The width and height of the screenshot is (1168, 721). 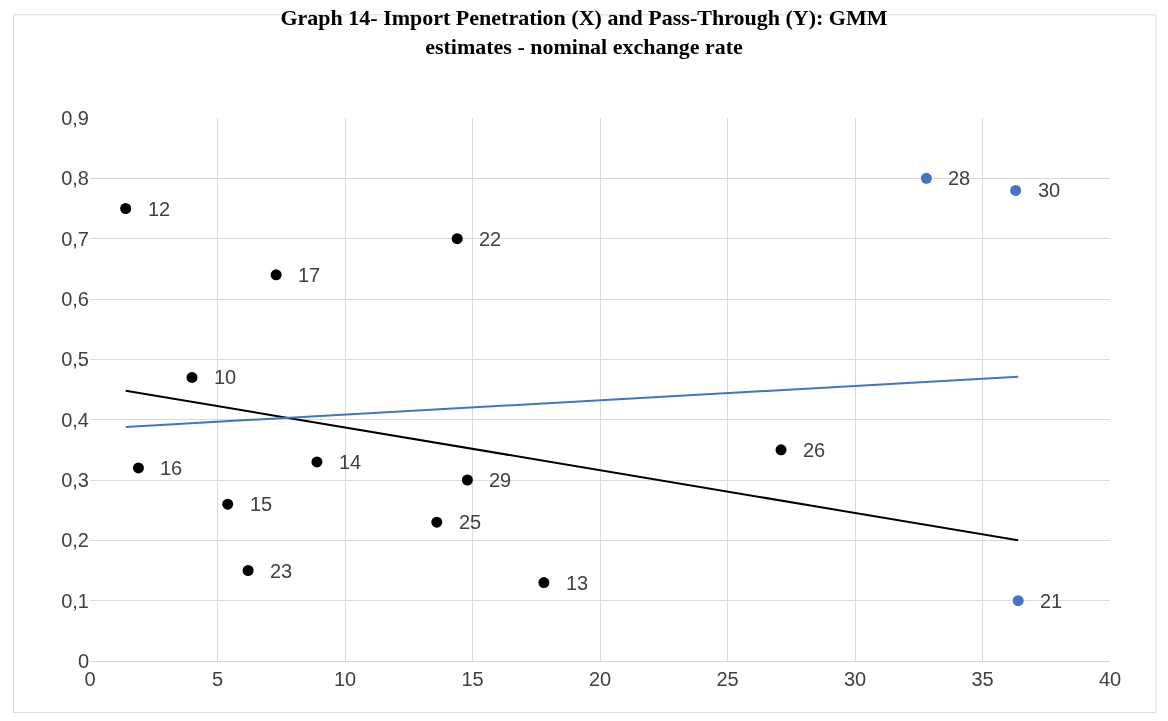 What do you see at coordinates (600, 679) in the screenshot?
I see `x-tick-label: 20` at bounding box center [600, 679].